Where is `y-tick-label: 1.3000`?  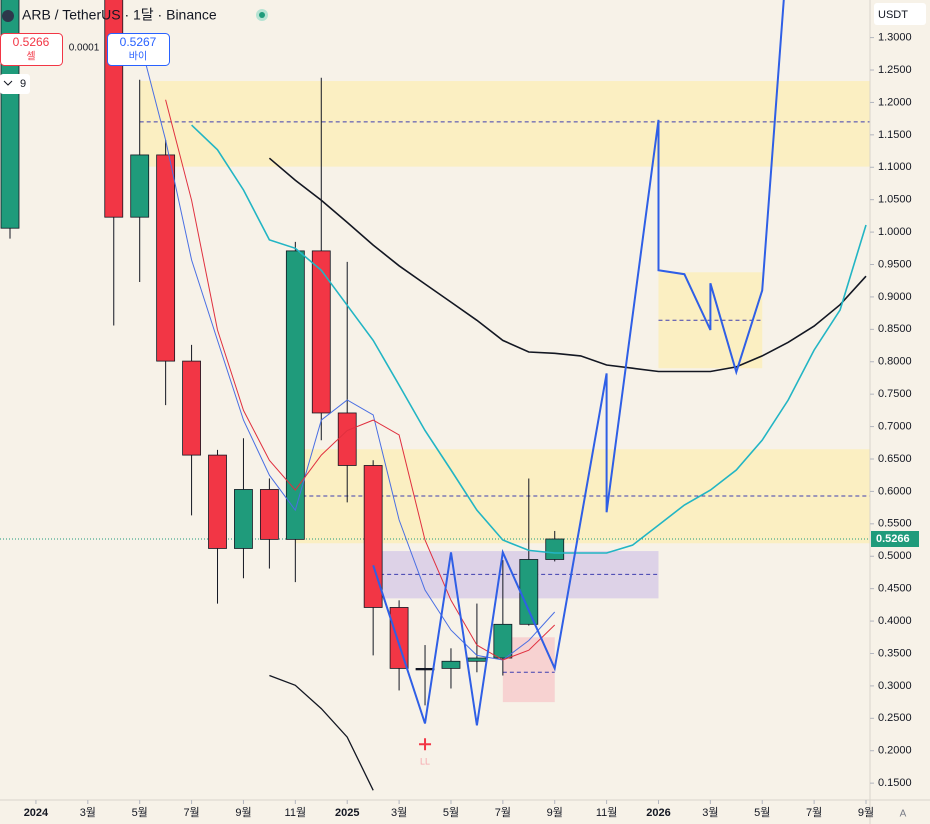 y-tick-label: 1.3000 is located at coordinates (895, 38).